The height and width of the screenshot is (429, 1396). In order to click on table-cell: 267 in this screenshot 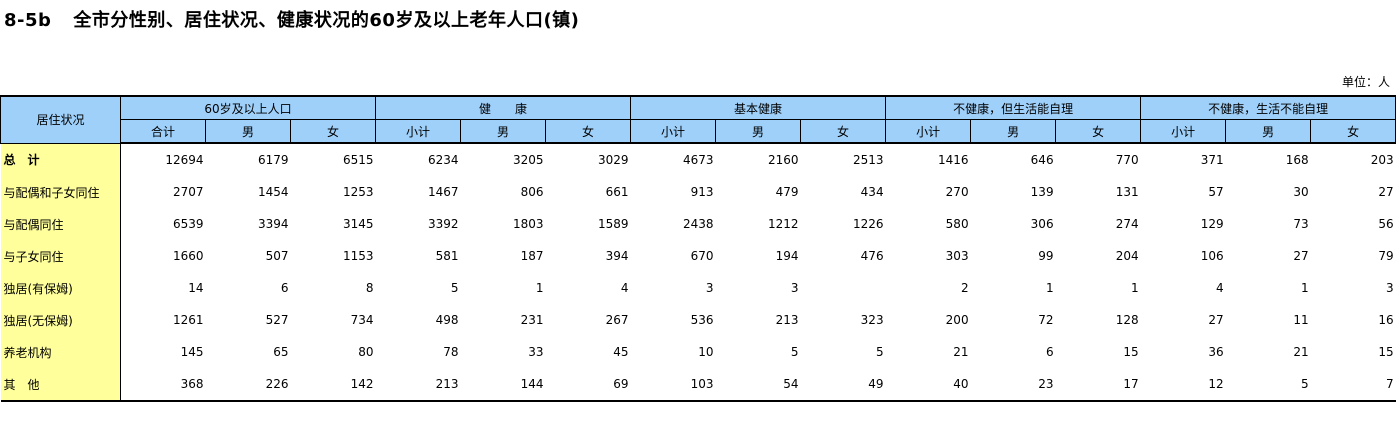, I will do `click(588, 320)`.